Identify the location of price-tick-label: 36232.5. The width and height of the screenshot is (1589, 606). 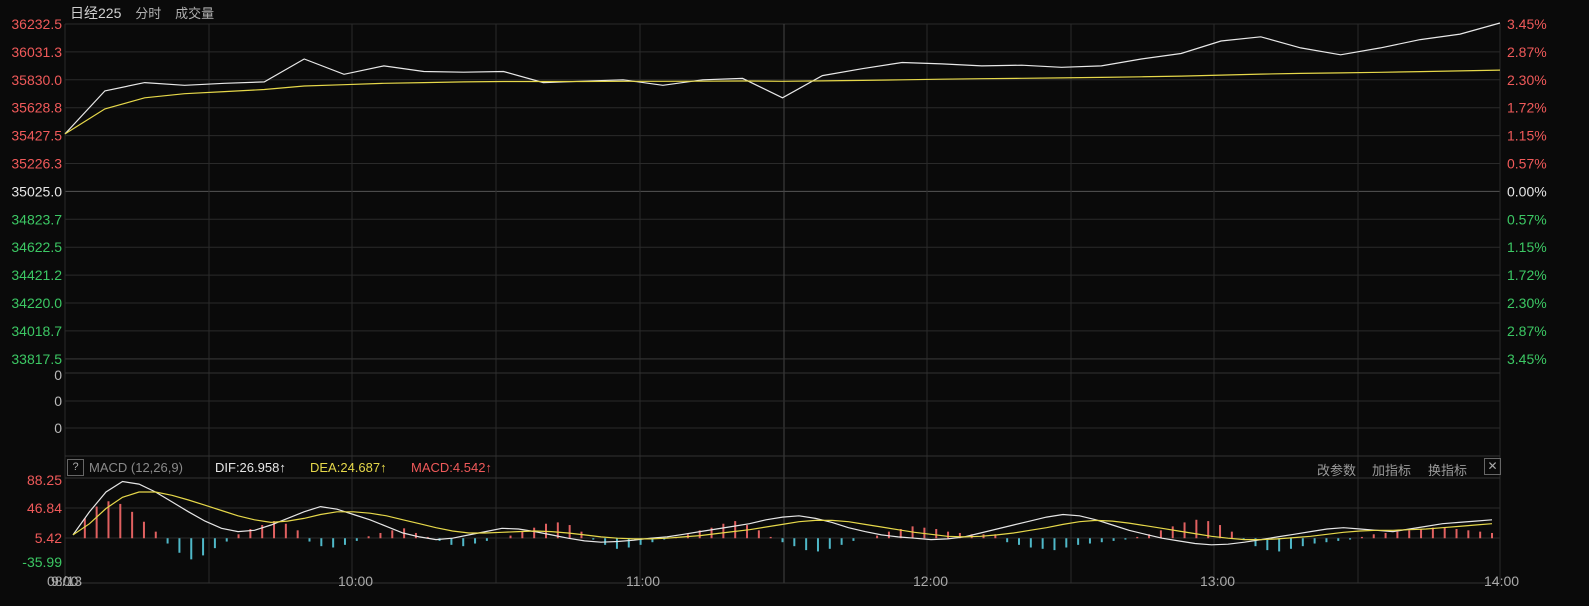
(36, 24).